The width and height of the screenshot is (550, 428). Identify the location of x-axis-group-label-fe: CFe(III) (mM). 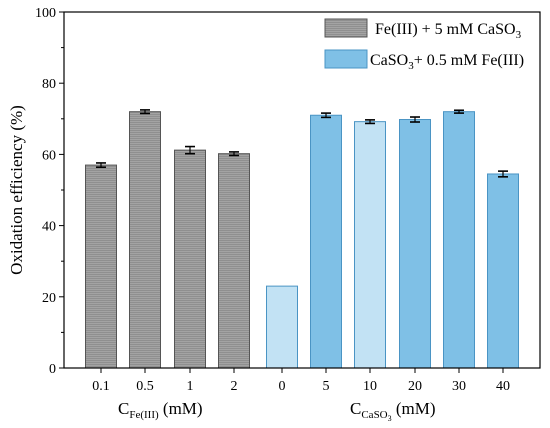
(160, 410).